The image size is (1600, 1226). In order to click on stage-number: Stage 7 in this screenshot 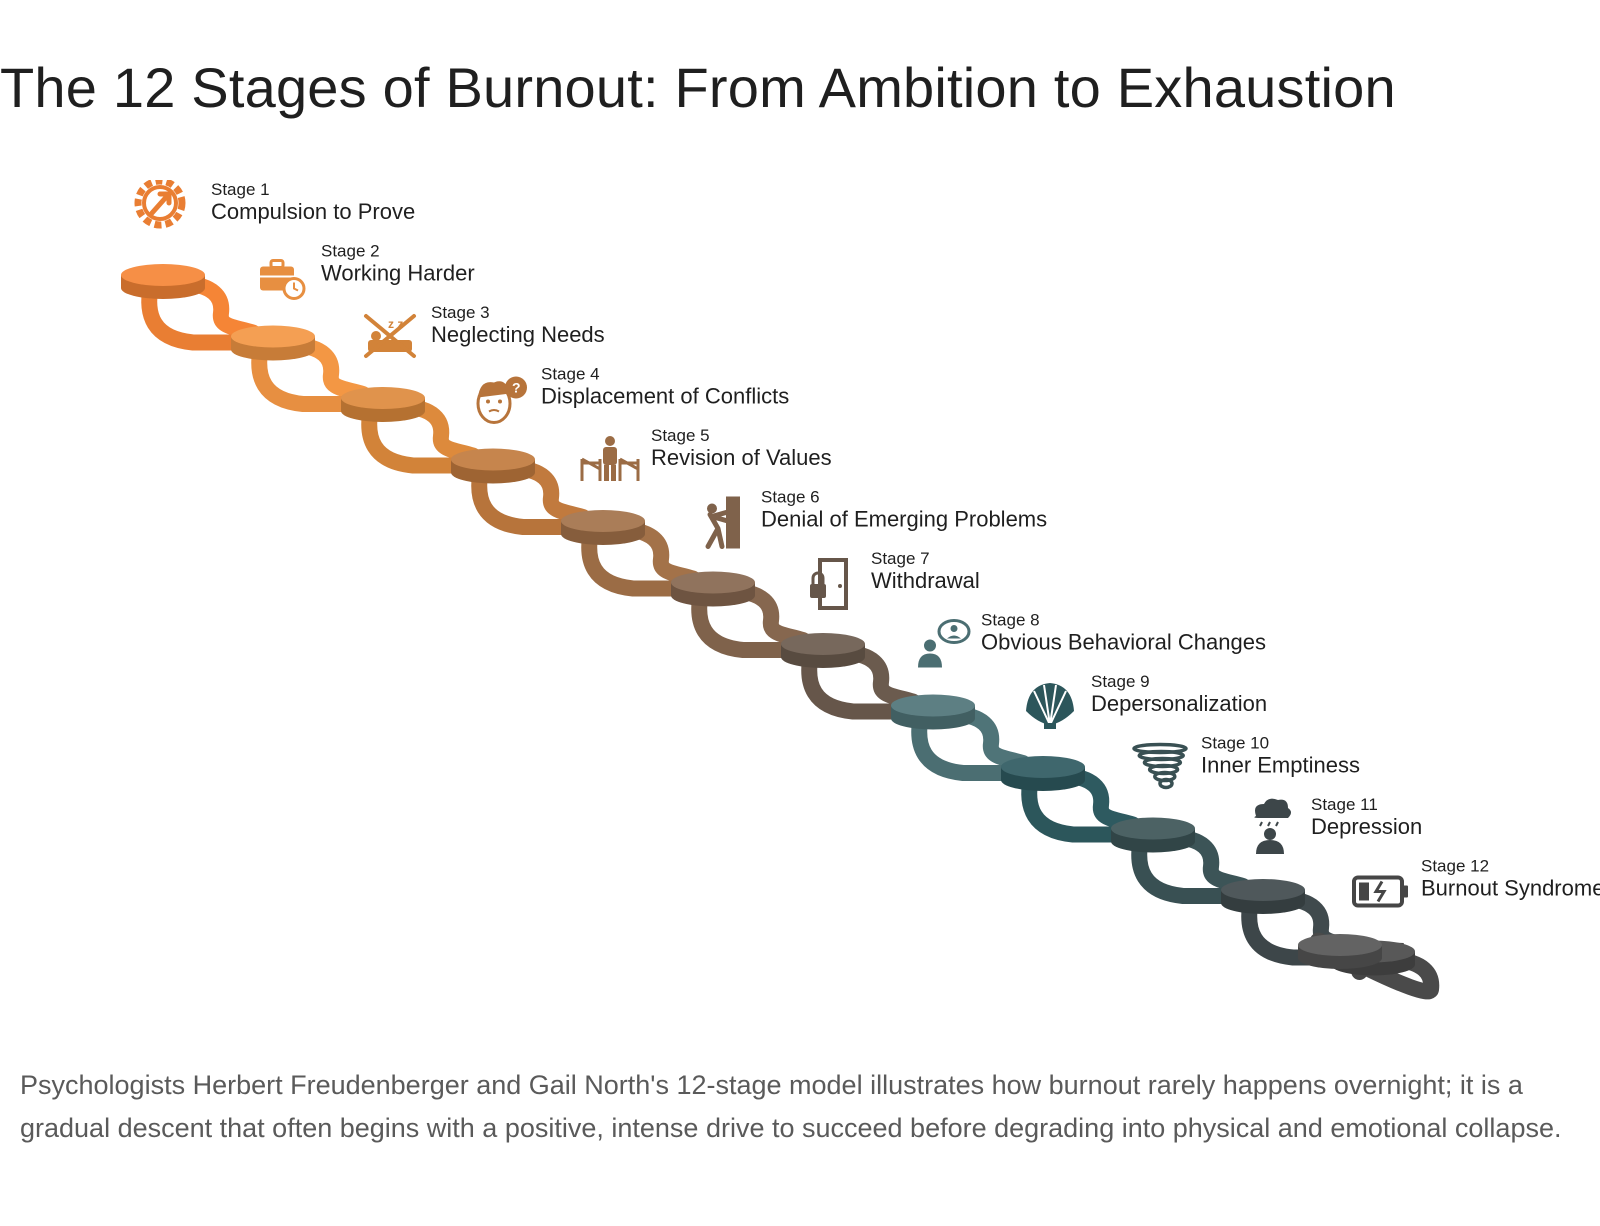, I will do `click(900, 558)`.